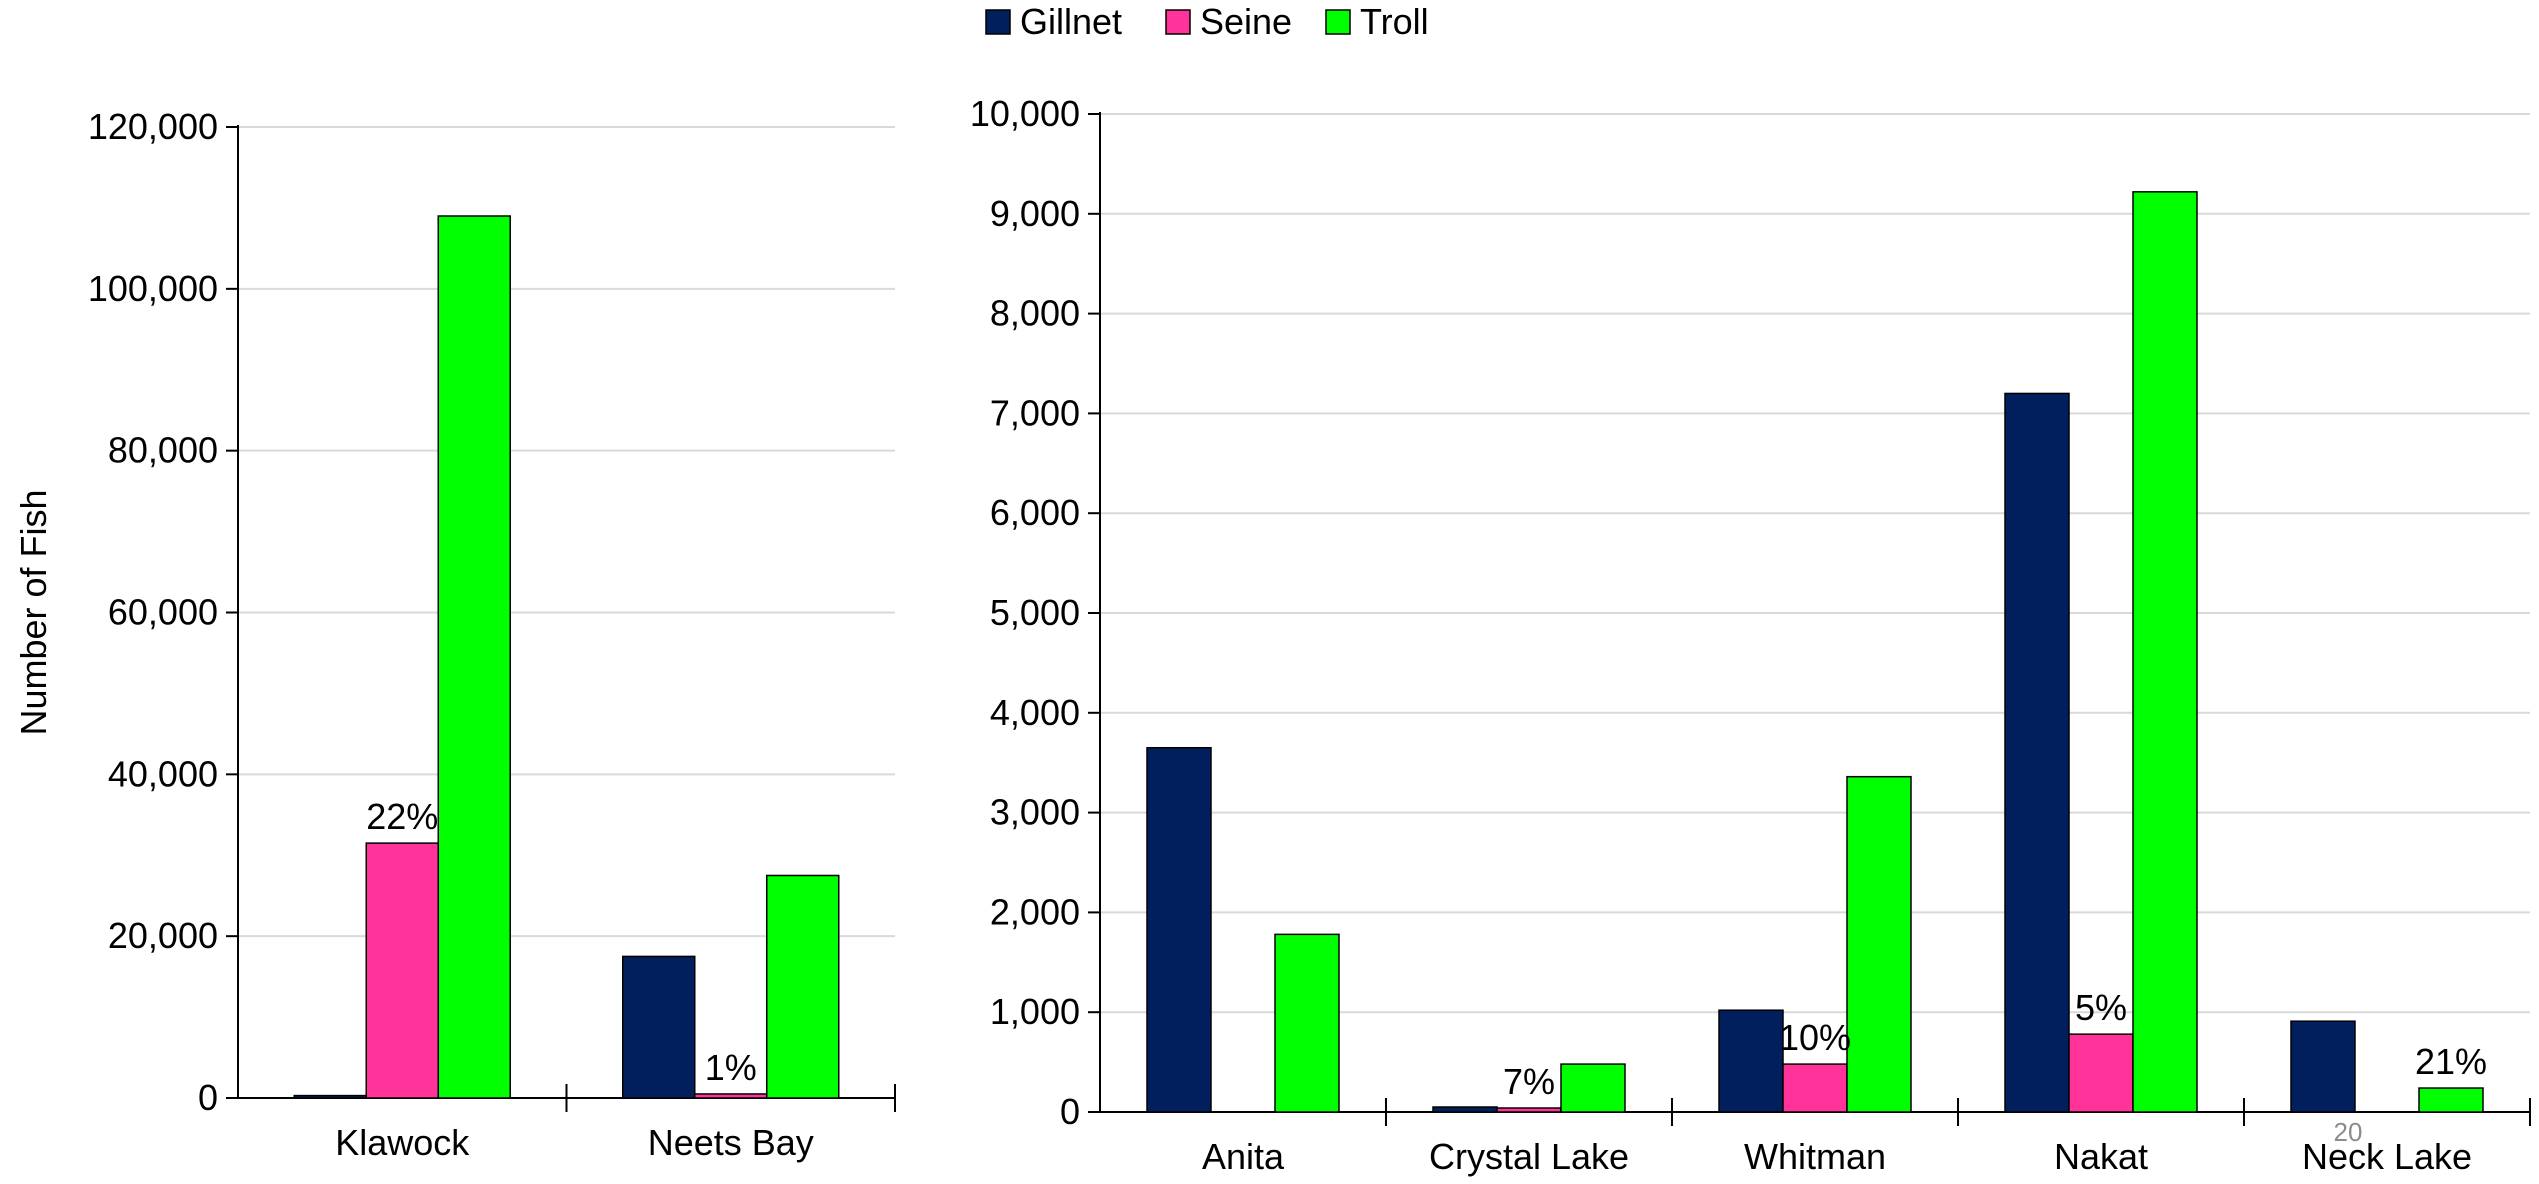 Image resolution: width=2539 pixels, height=1184 pixels. What do you see at coordinates (1035, 1011) in the screenshot?
I see `y-tick-label: 1,000` at bounding box center [1035, 1011].